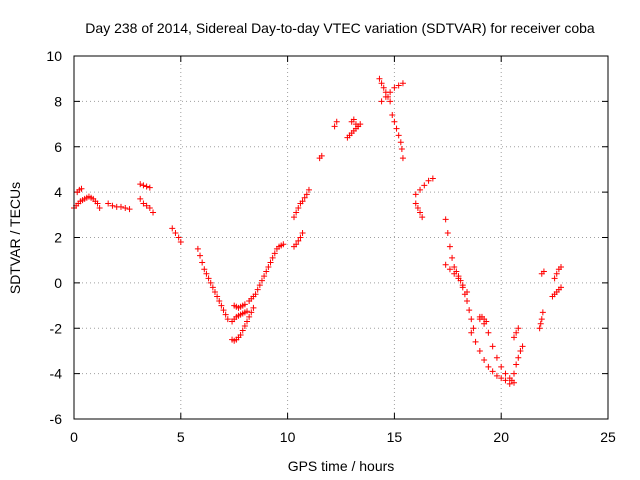  What do you see at coordinates (240, 316) in the screenshot?
I see `series-arc-f2` at bounding box center [240, 316].